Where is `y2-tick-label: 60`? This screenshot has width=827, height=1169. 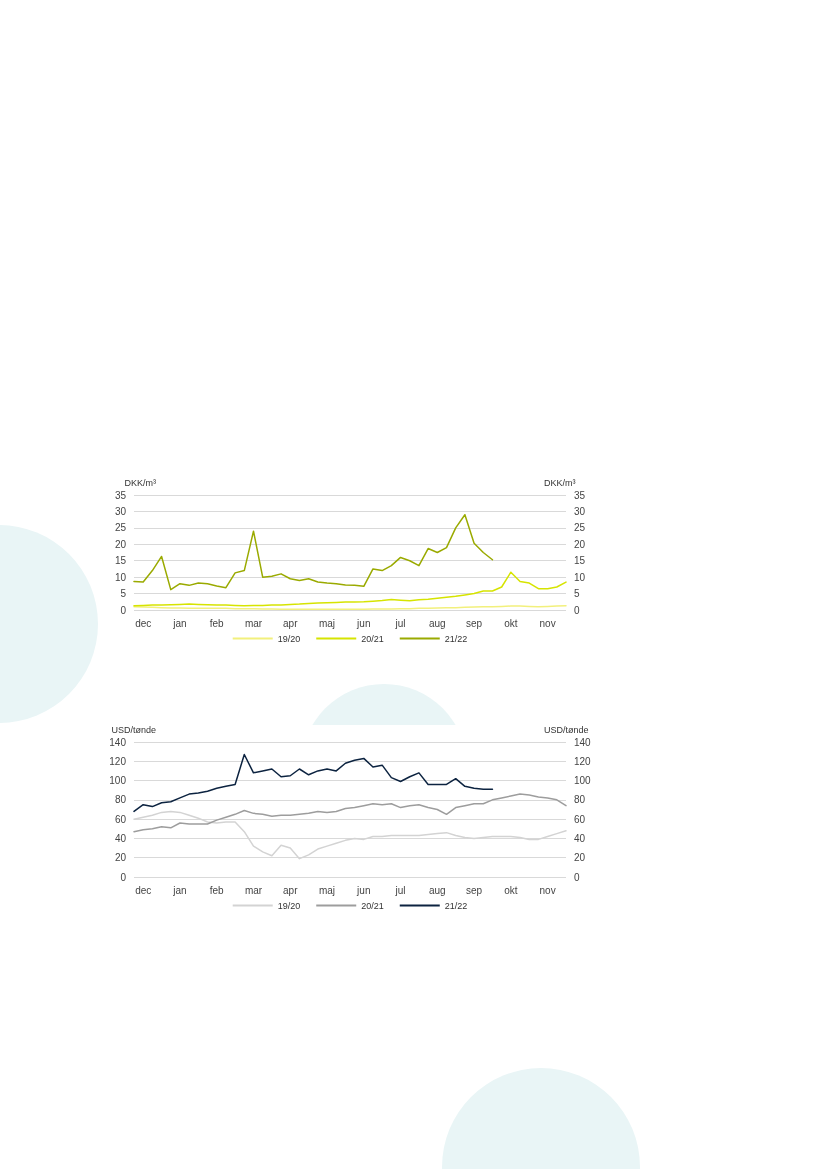 y2-tick-label: 60 is located at coordinates (580, 819).